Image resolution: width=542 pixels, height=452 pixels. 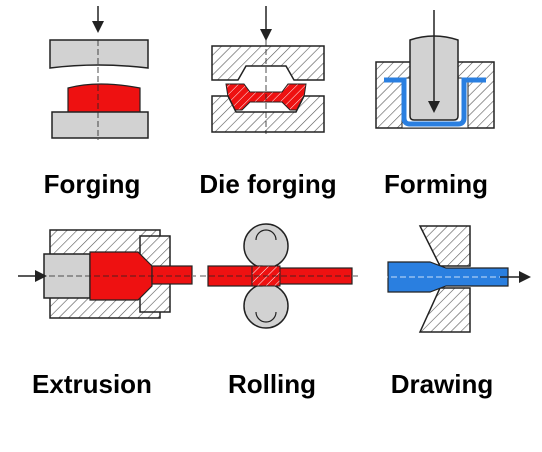 What do you see at coordinates (444, 310) in the screenshot?
I see `lower-drawing-die` at bounding box center [444, 310].